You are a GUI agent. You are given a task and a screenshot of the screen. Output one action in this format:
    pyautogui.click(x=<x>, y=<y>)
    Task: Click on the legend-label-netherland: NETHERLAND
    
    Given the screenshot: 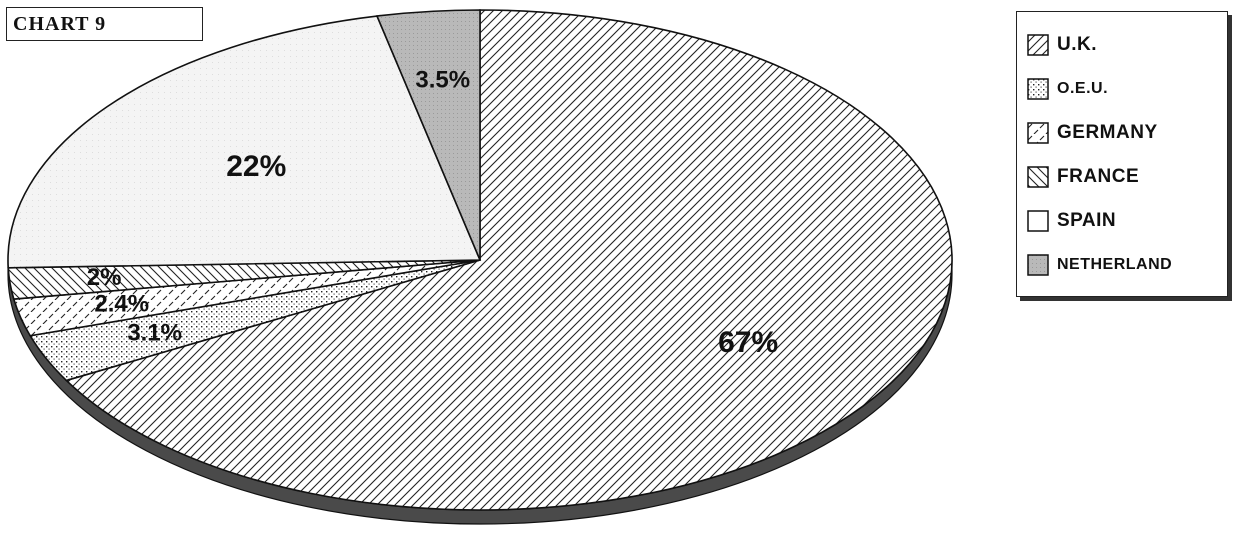 What is the action you would take?
    pyautogui.click(x=1115, y=264)
    